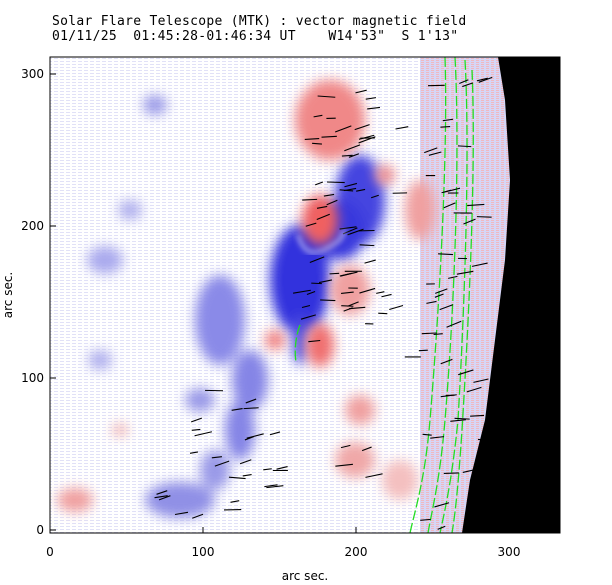 This screenshot has height=585, width=612. What do you see at coordinates (283, 543) in the screenshot?
I see `x-axis: 0 100 200 300` at bounding box center [283, 543].